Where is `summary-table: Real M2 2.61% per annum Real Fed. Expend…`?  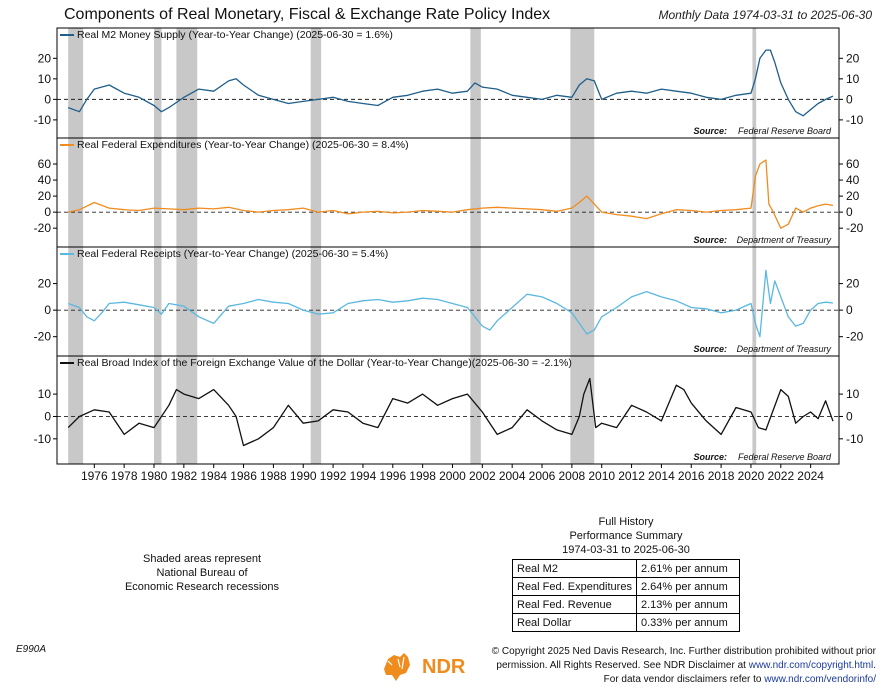 summary-table: Real M2 2.61% per annum Real Fed. Expend… is located at coordinates (626, 595).